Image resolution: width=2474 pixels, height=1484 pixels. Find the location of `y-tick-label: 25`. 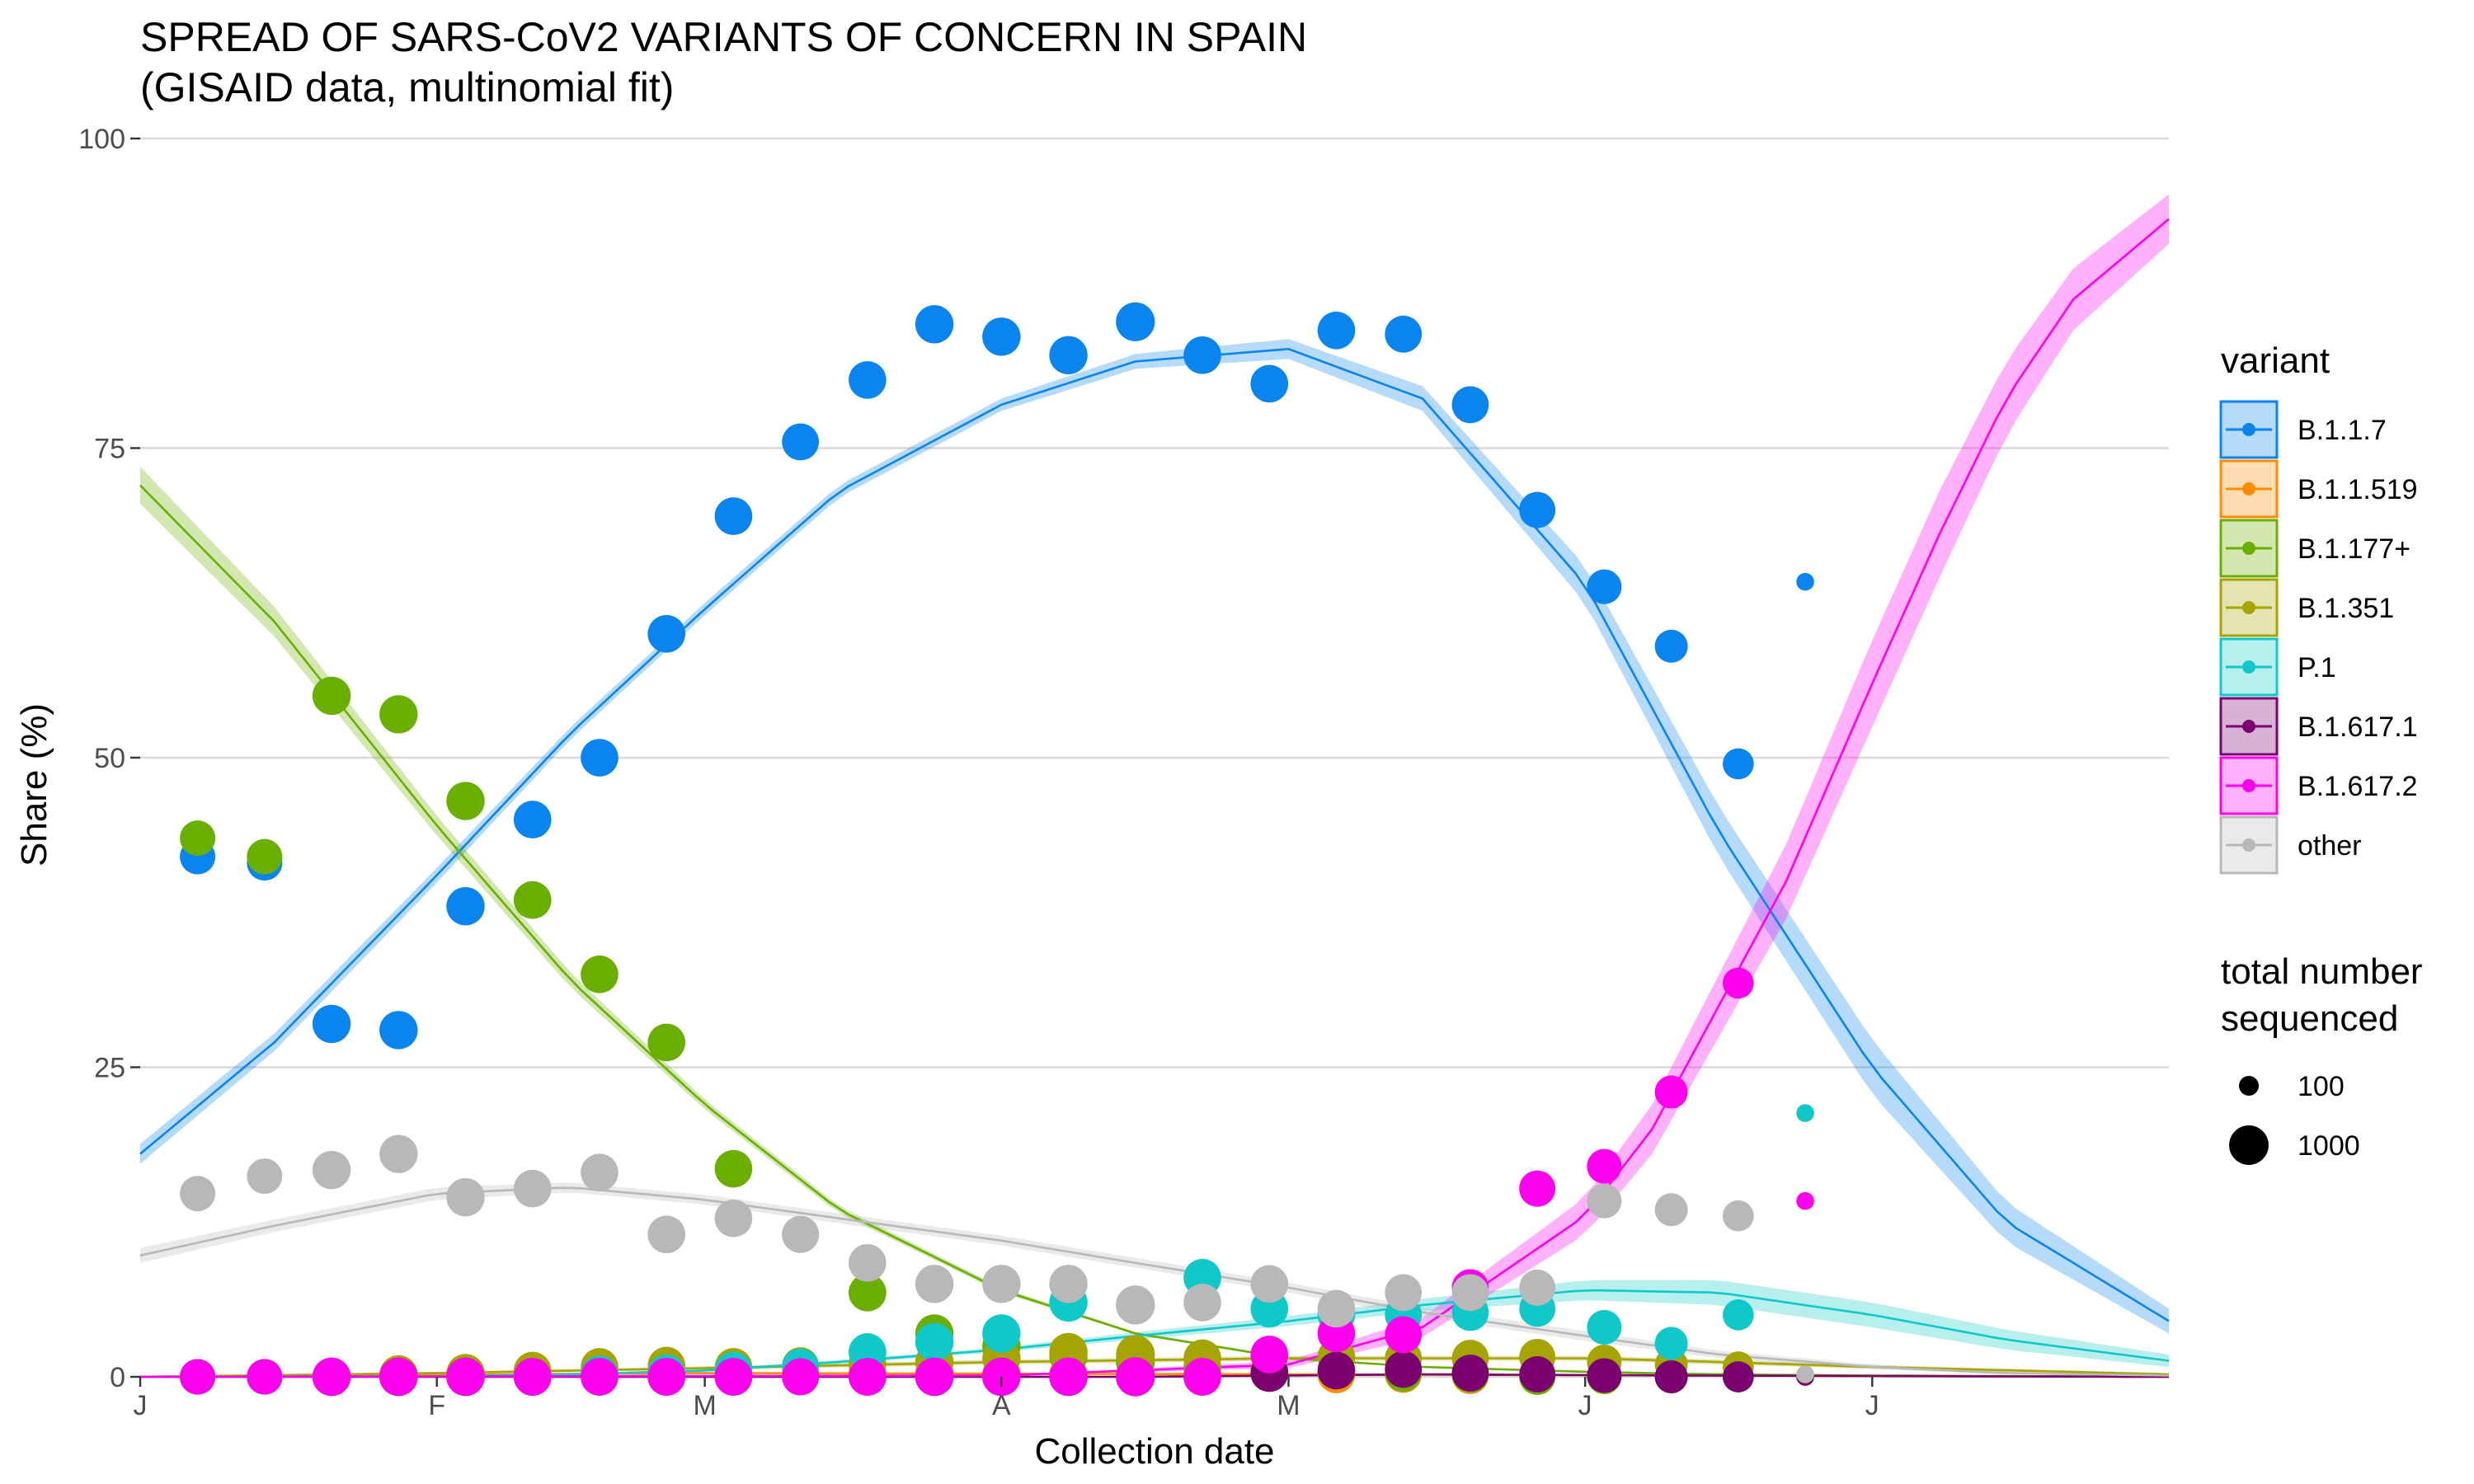

y-tick-label: 25 is located at coordinates (109, 1068).